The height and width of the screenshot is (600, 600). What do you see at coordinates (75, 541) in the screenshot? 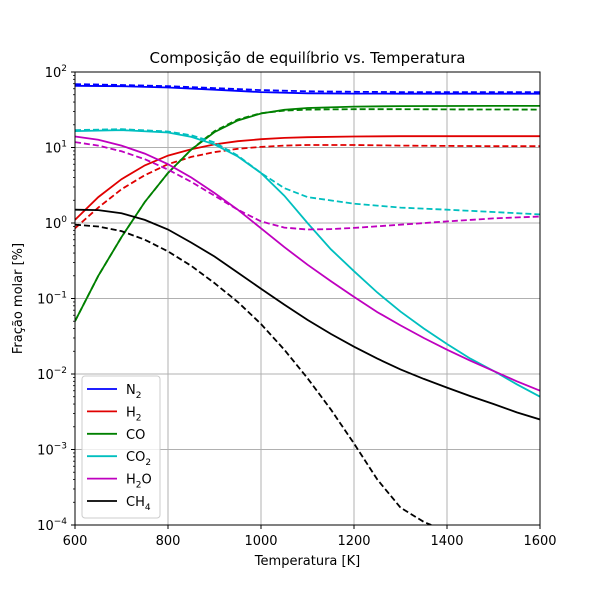
I see `x-tick-label: 600` at bounding box center [75, 541].